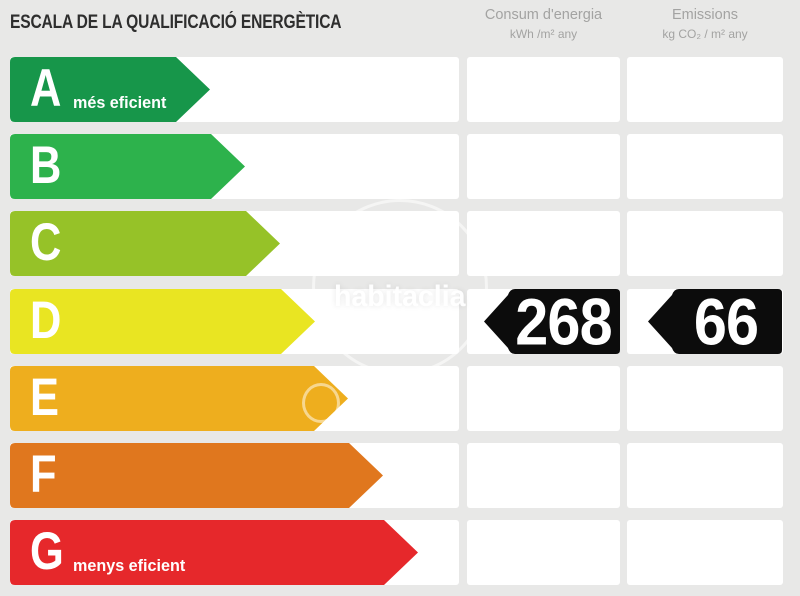 This screenshot has height=596, width=800. I want to click on bar-letter-E: E, so click(44, 397).